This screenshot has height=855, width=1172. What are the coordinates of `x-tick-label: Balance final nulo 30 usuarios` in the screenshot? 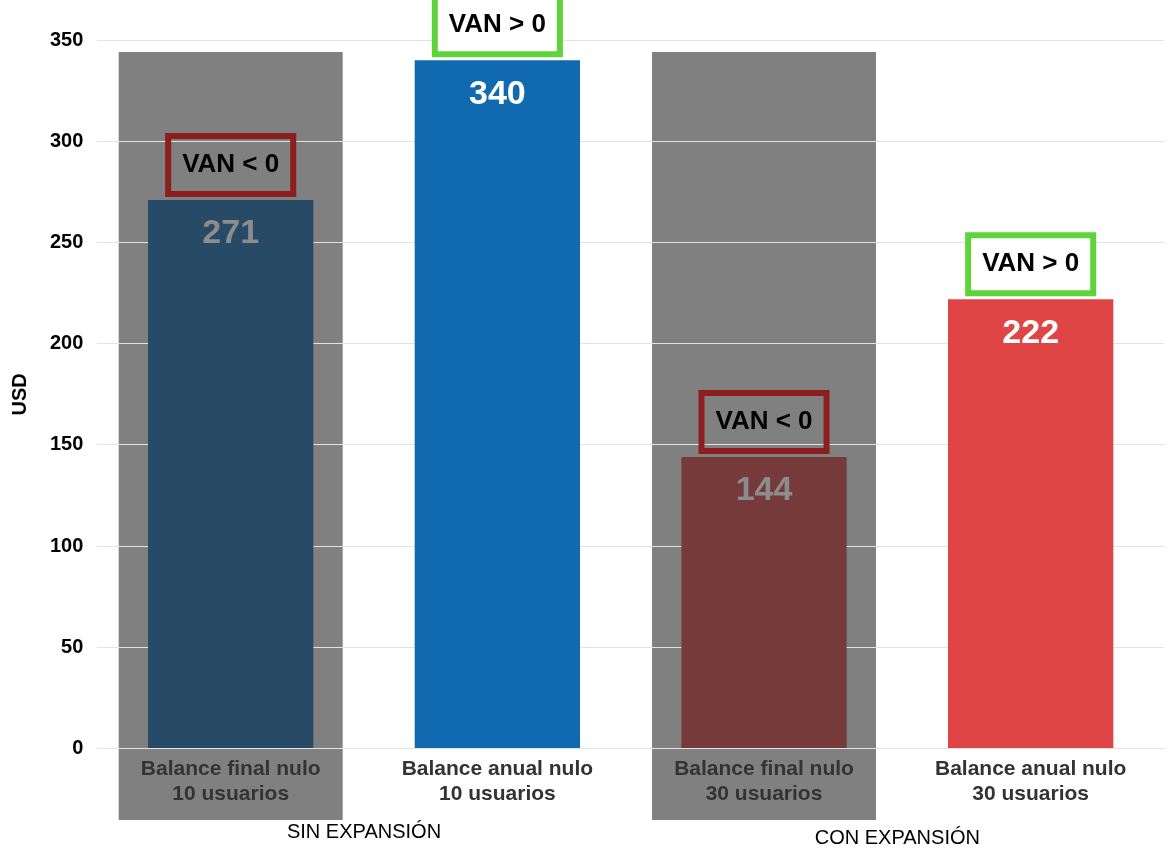 It's located at (764, 780).